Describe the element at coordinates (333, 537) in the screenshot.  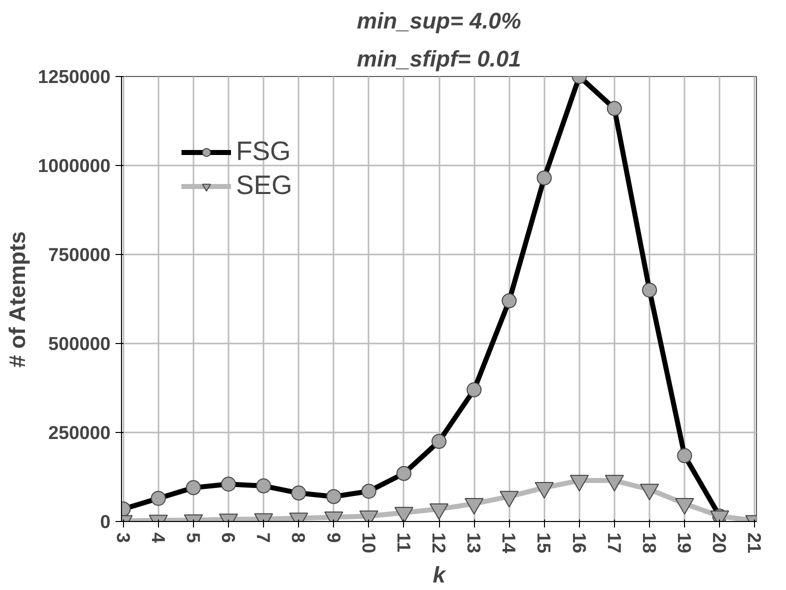
I see `x-tick-label: 9` at that location.